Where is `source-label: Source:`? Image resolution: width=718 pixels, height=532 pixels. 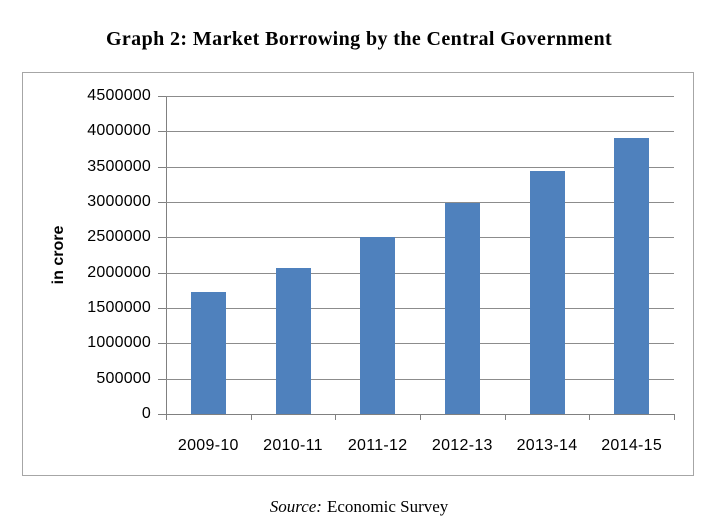 source-label: Source: is located at coordinates (295, 506).